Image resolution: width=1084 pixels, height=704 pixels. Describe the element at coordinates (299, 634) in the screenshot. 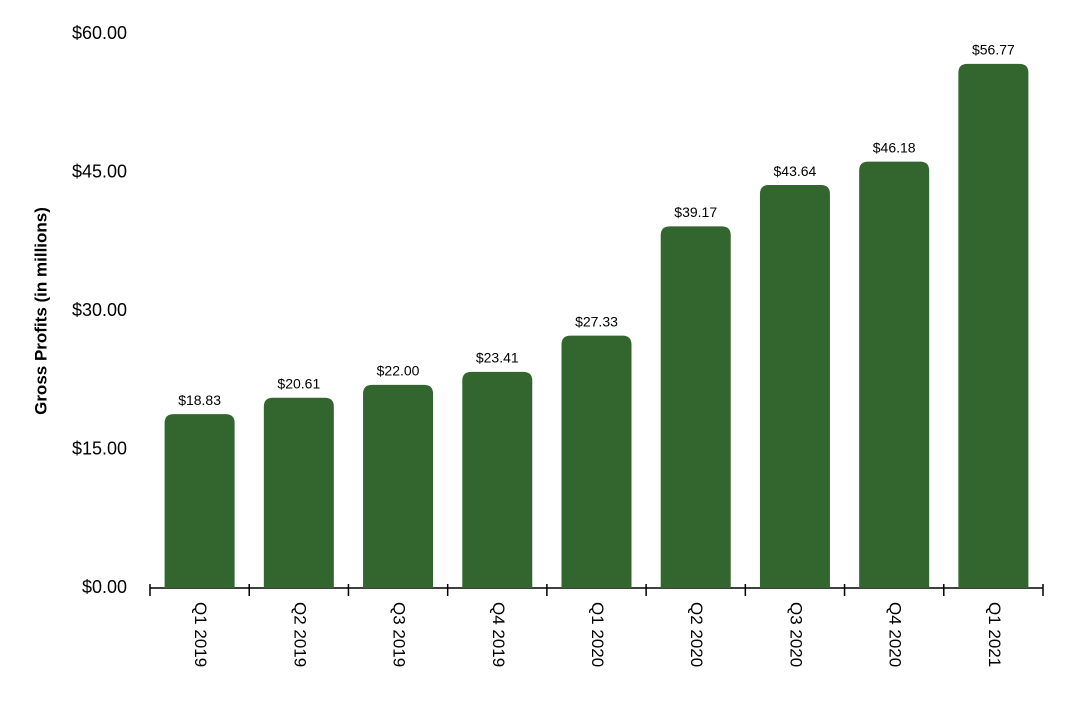

I see `x-tick-label: Q2 2019` at that location.